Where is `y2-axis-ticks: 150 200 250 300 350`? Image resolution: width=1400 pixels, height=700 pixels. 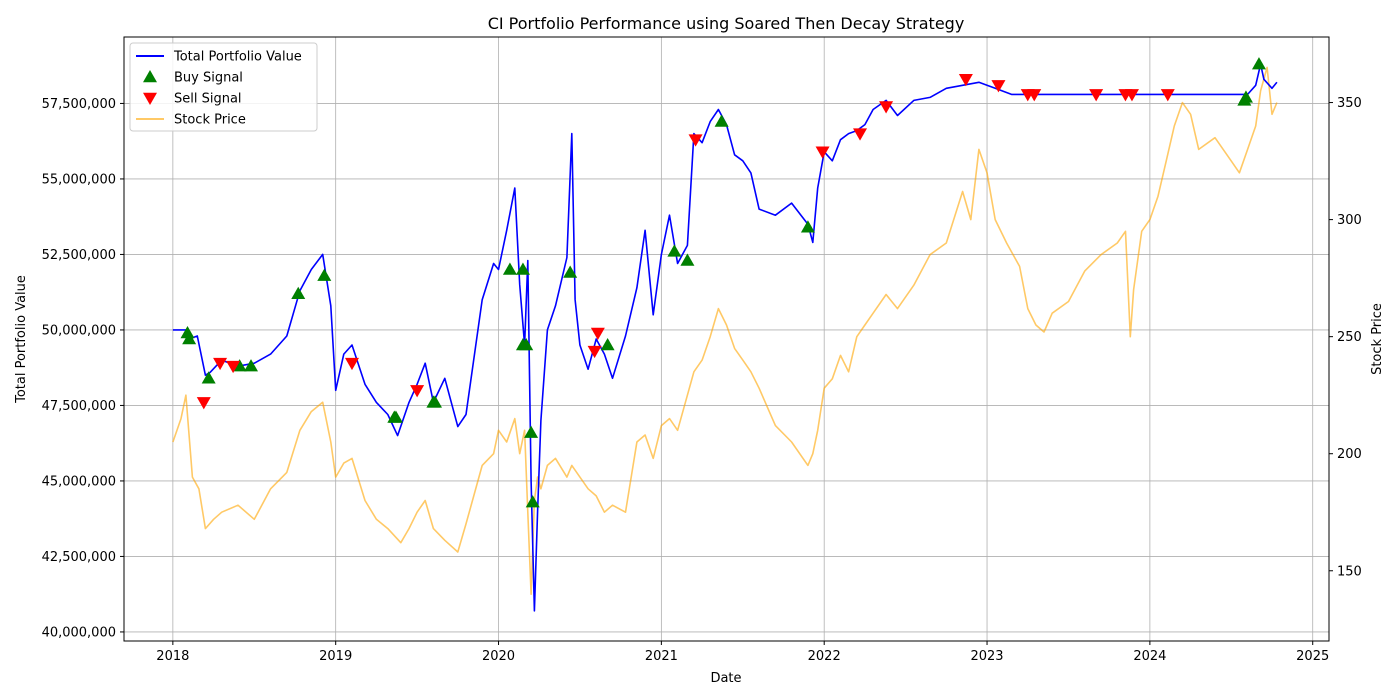 y2-axis-ticks: 150 200 250 300 350 is located at coordinates (1345, 337).